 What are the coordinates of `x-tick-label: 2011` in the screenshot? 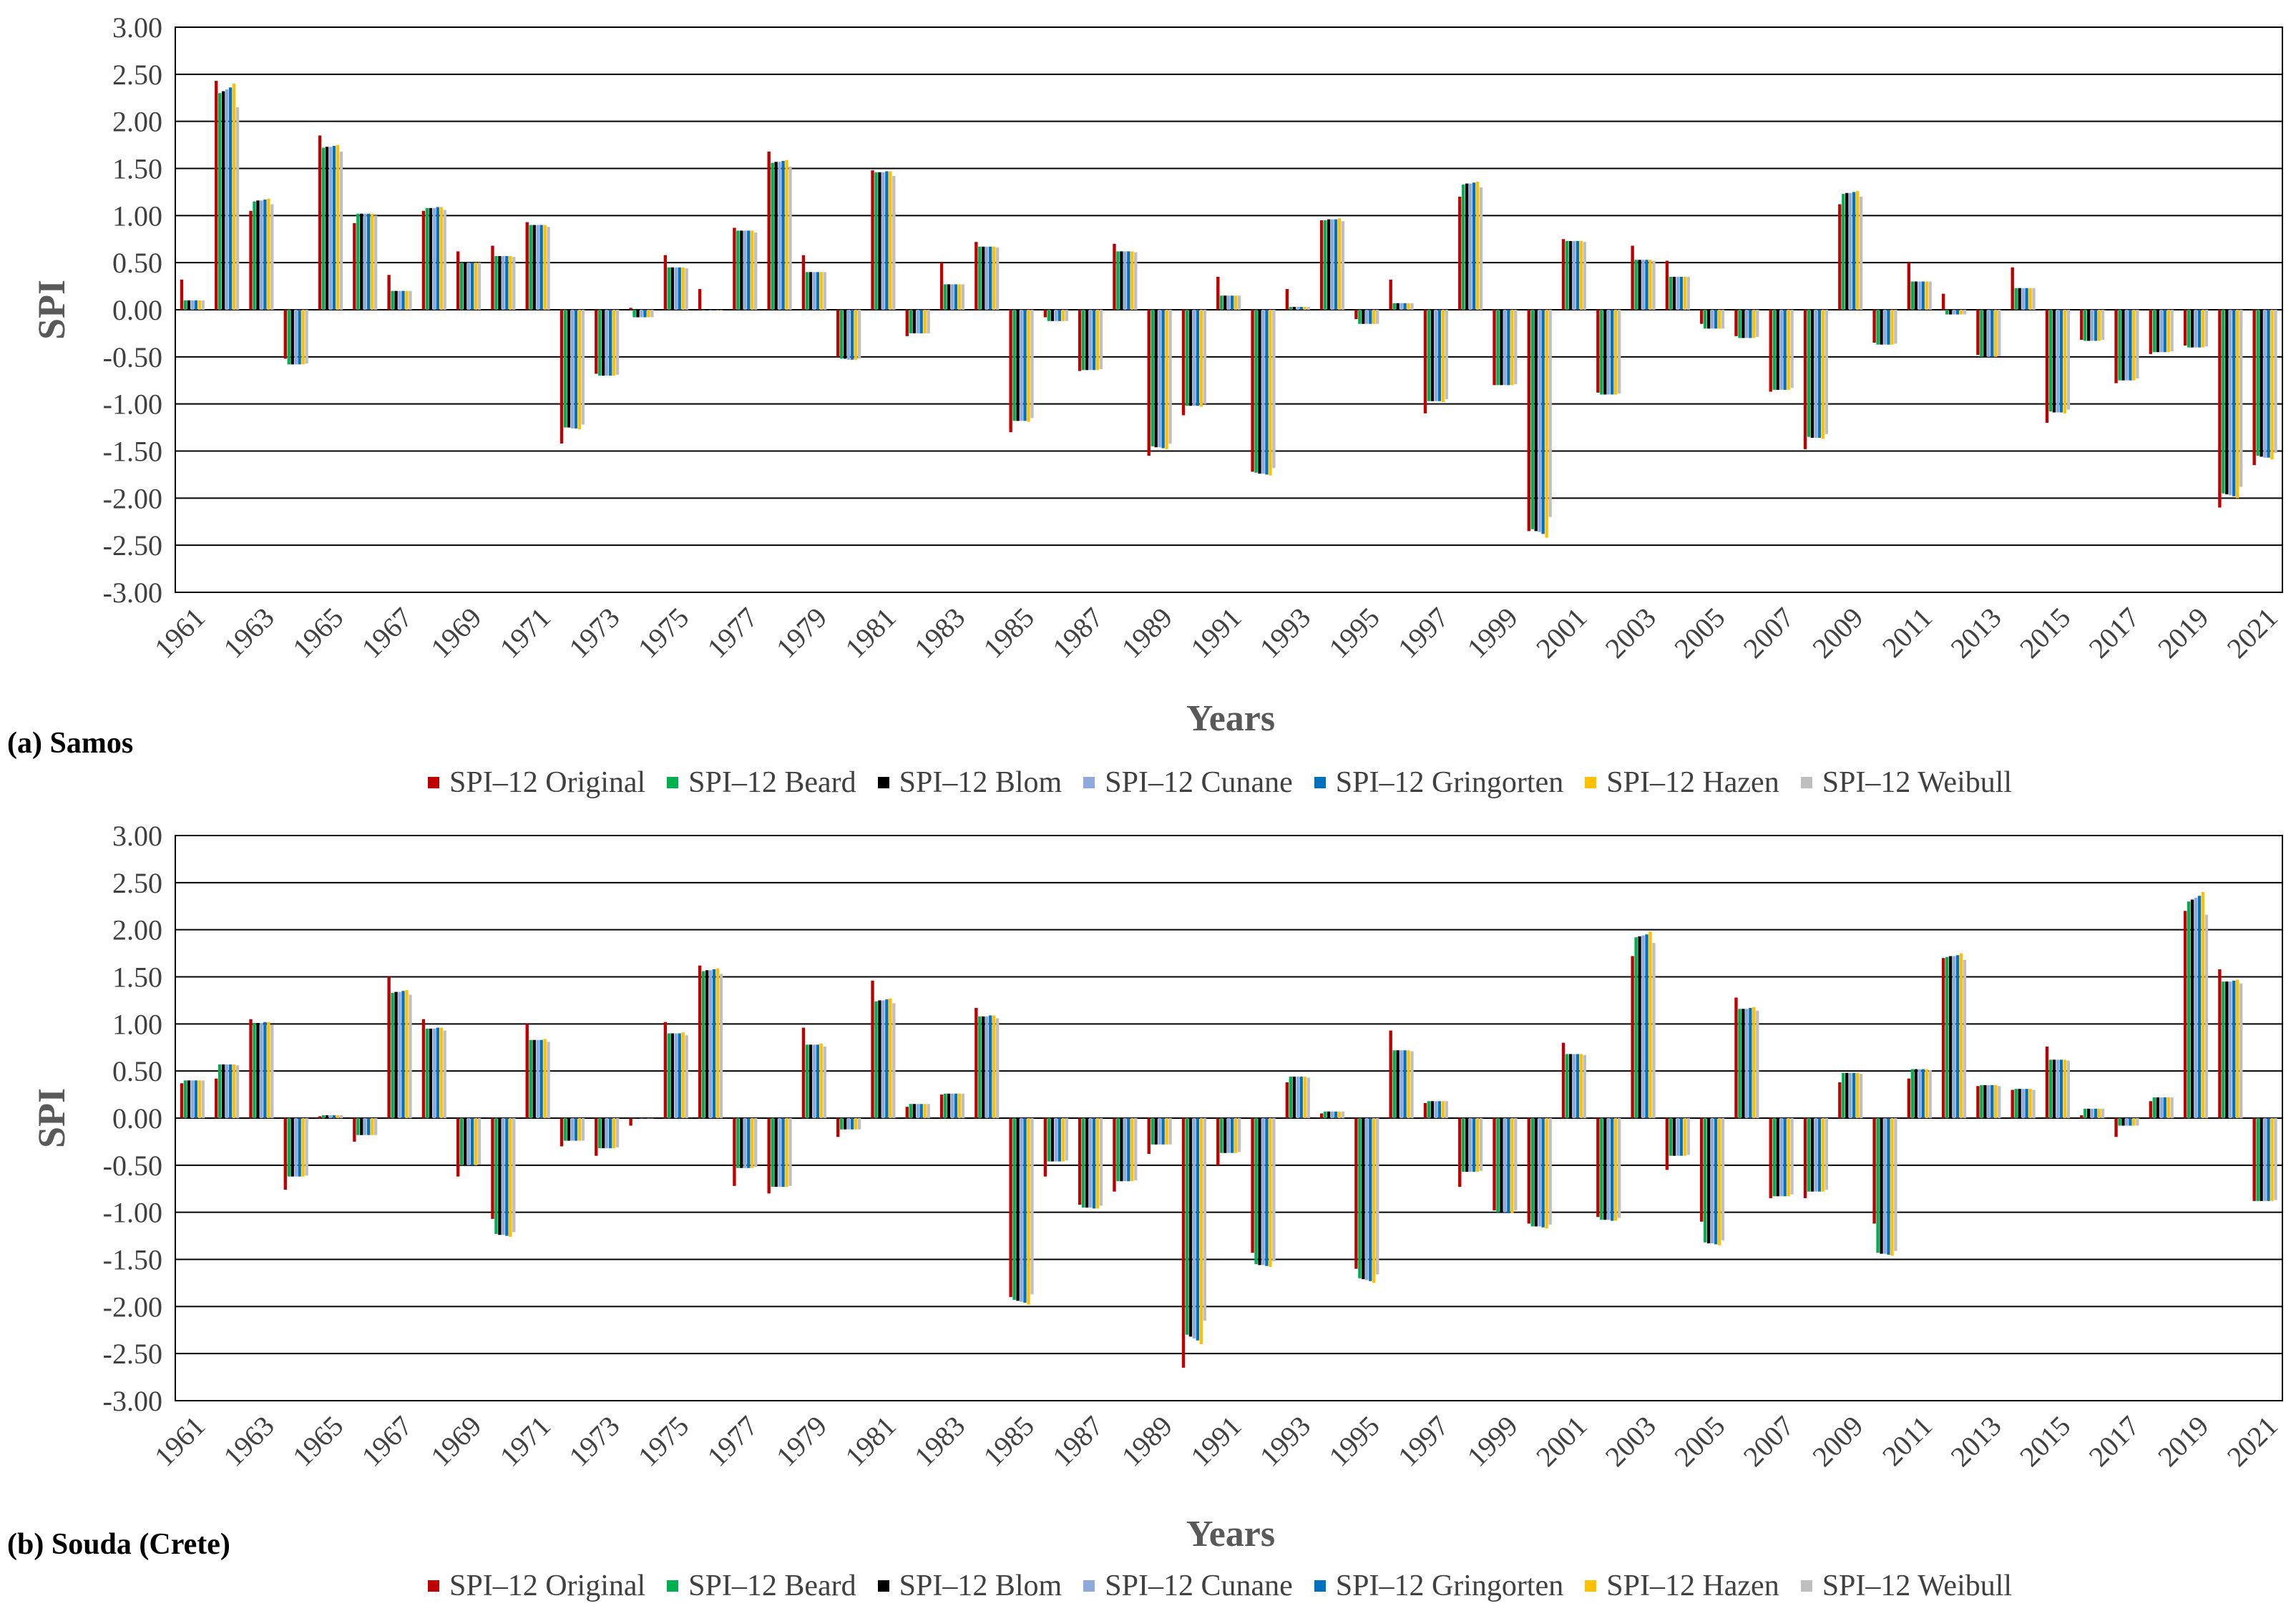 It's located at (1907, 632).